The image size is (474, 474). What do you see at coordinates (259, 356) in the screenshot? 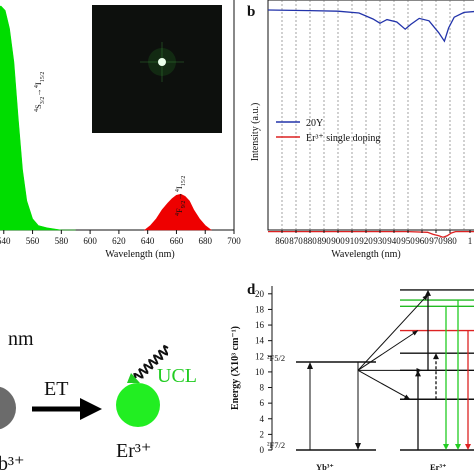
I see `panel-d-y-tick-label: 12` at bounding box center [259, 356].